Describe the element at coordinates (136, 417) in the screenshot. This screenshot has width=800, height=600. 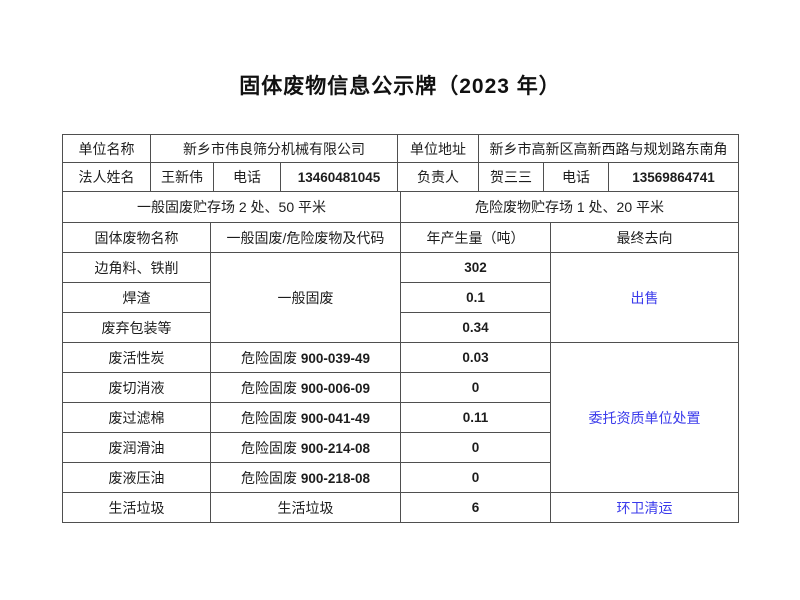
I see `waste-name: 废过滤棉` at that location.